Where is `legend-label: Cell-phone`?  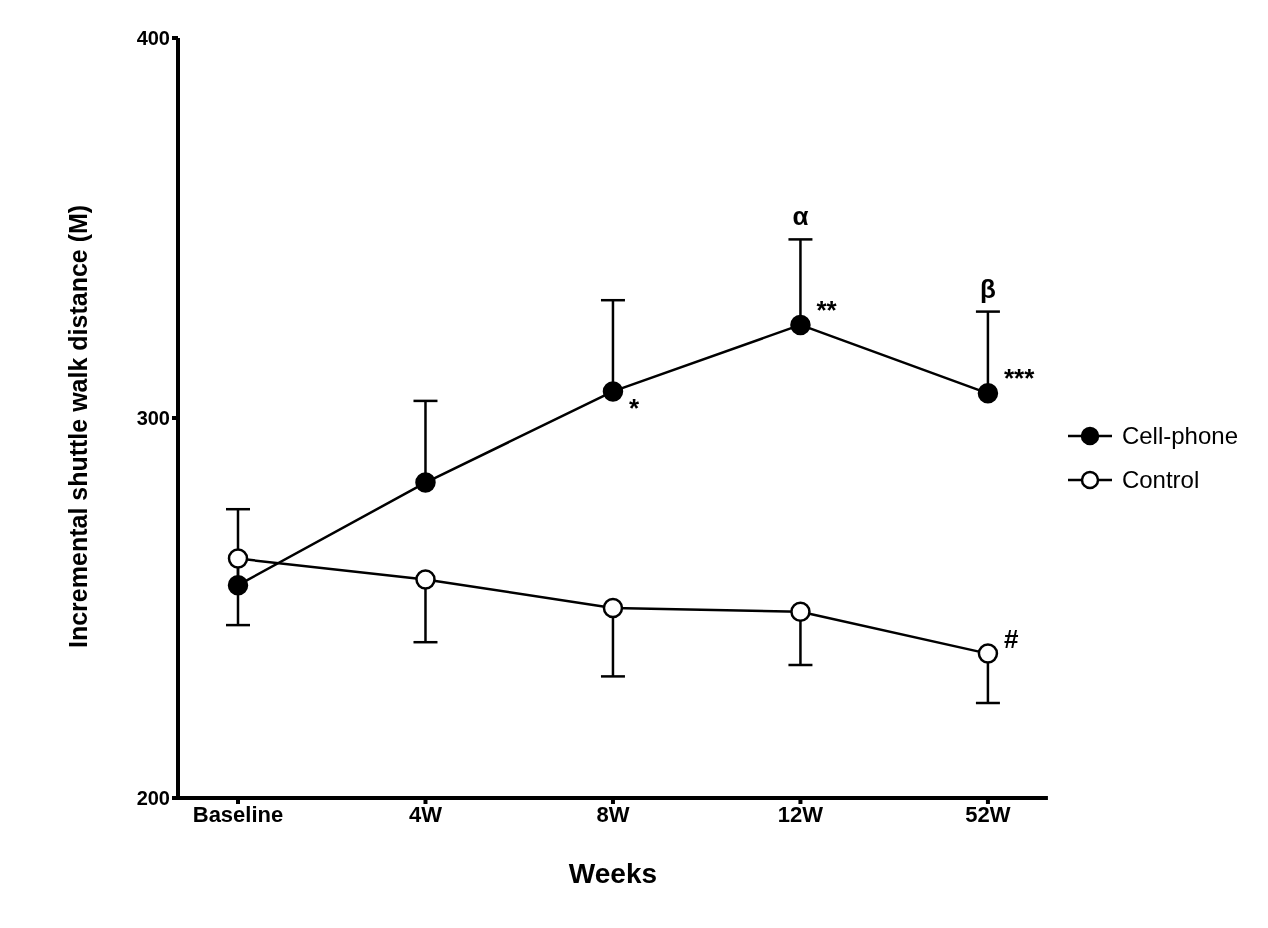 legend-label: Cell-phone is located at coordinates (1179, 436).